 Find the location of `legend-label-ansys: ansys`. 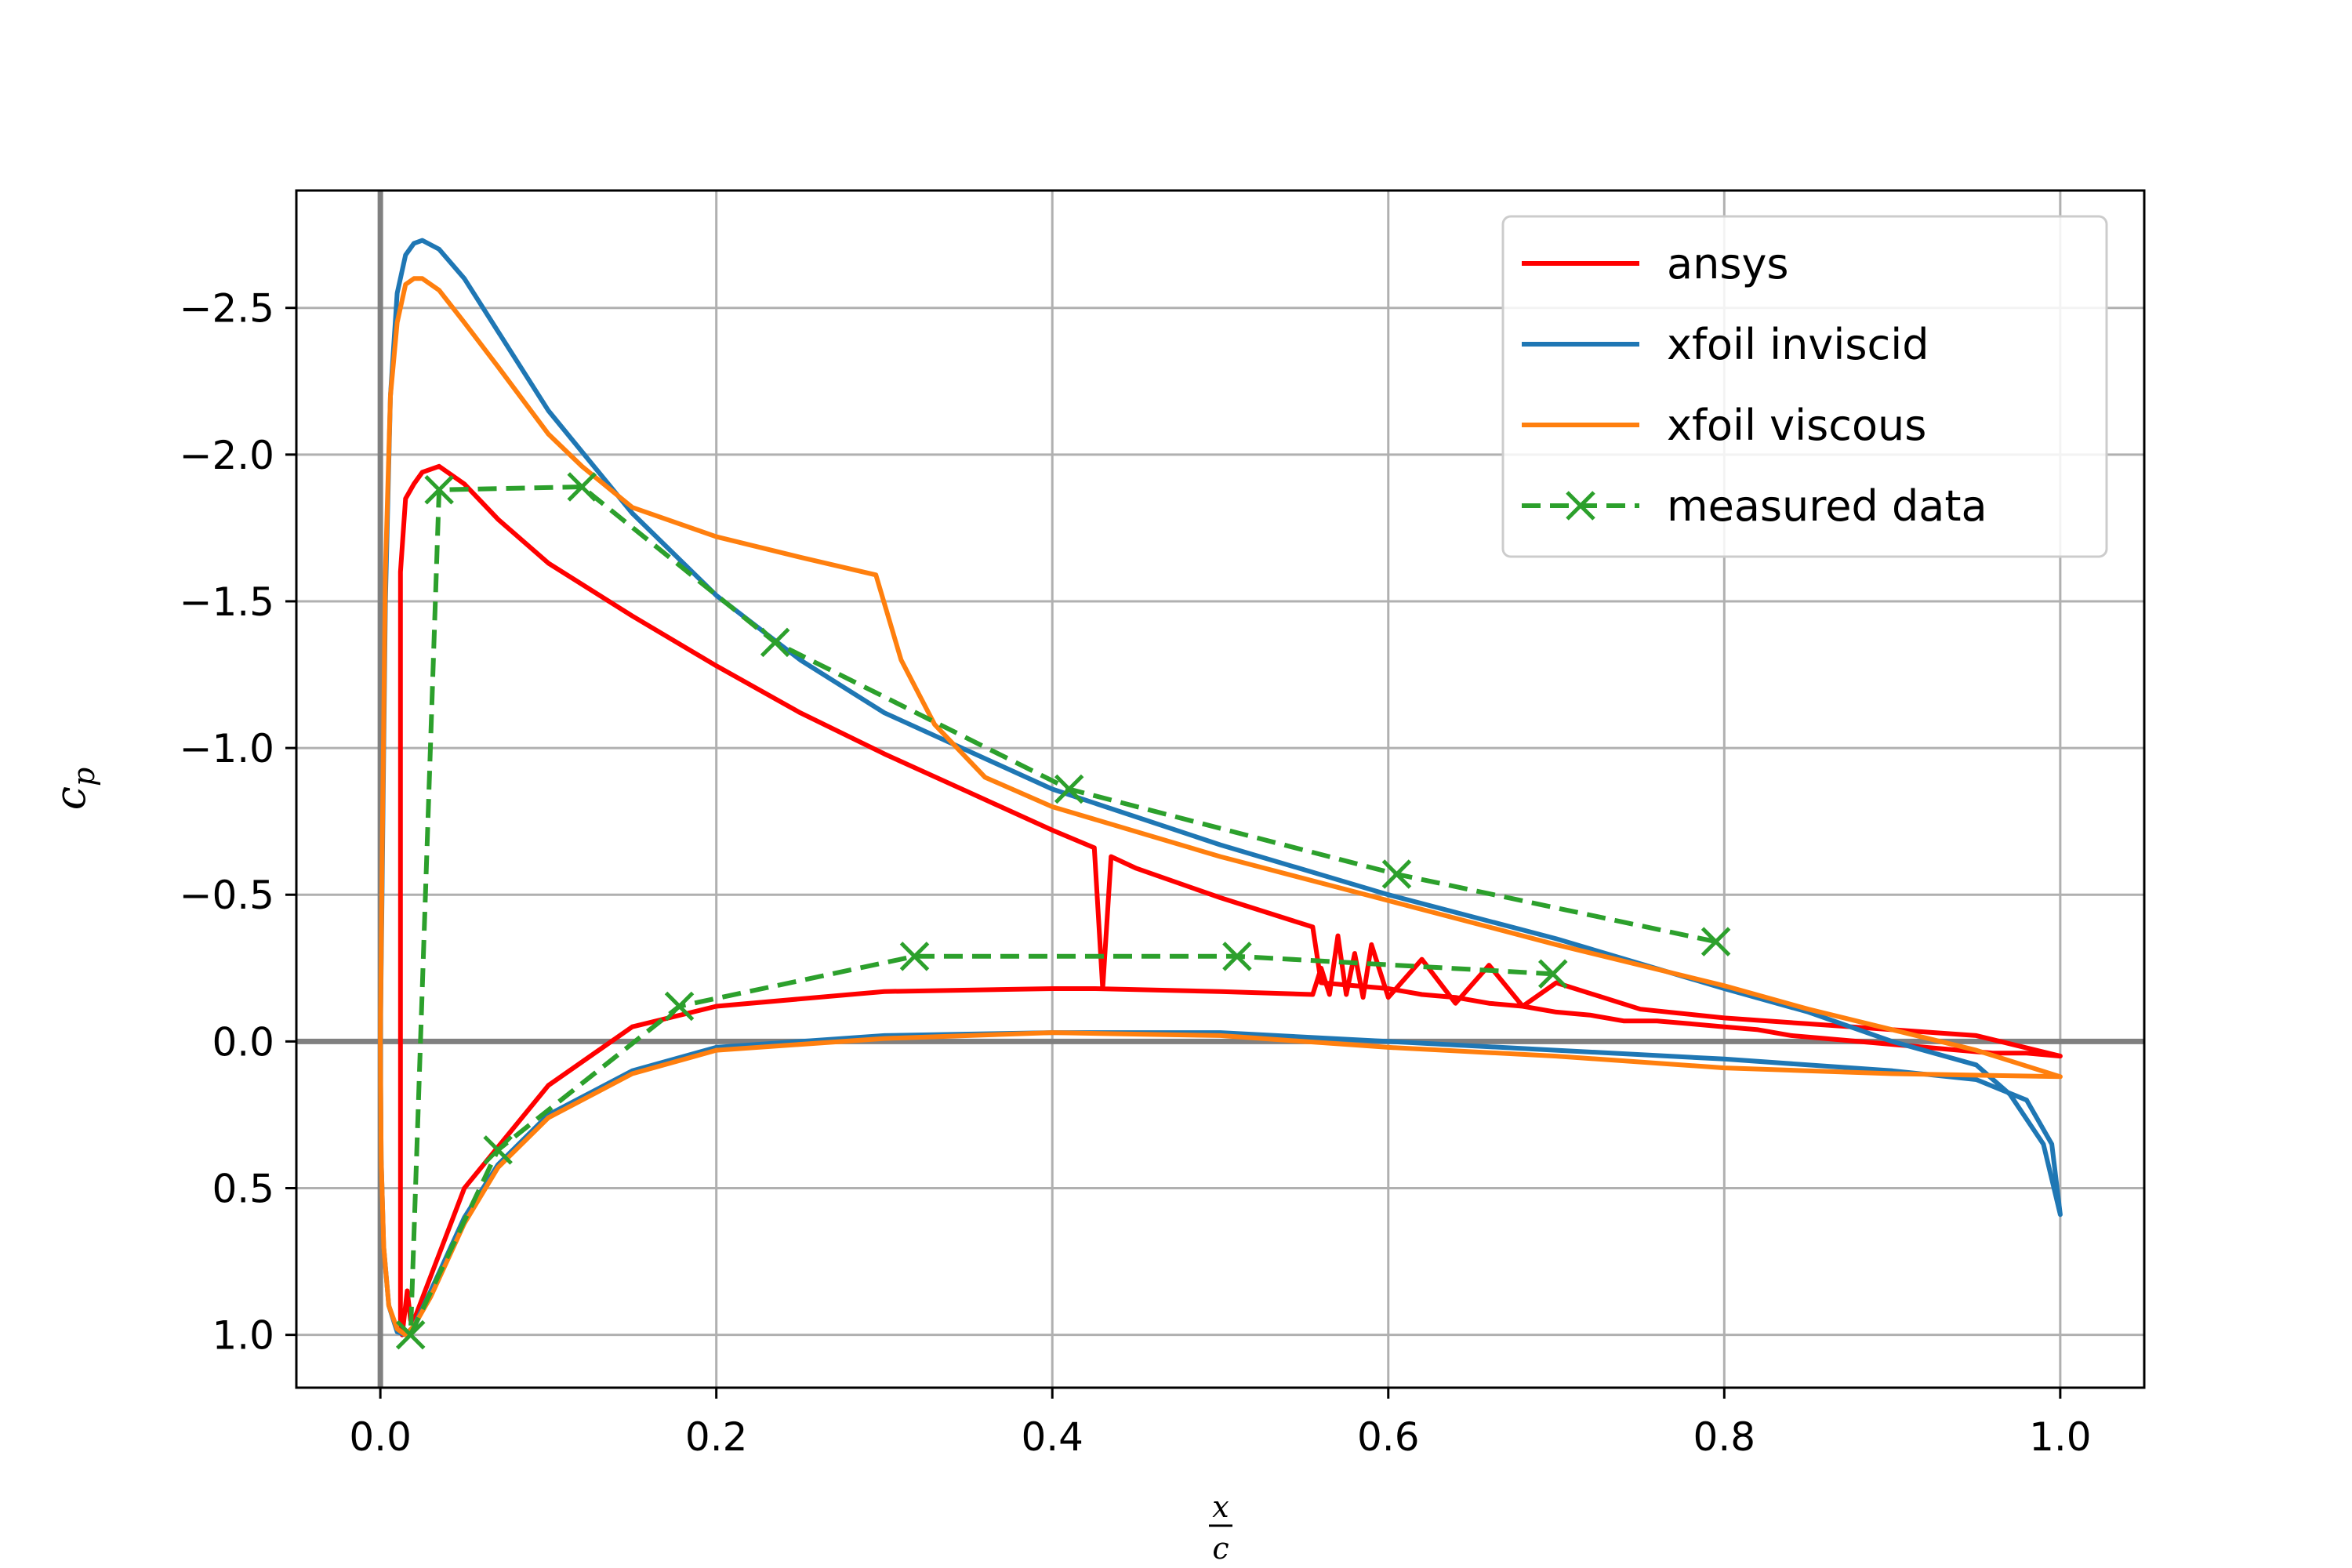

legend-label-ansys: ansys is located at coordinates (1728, 264).